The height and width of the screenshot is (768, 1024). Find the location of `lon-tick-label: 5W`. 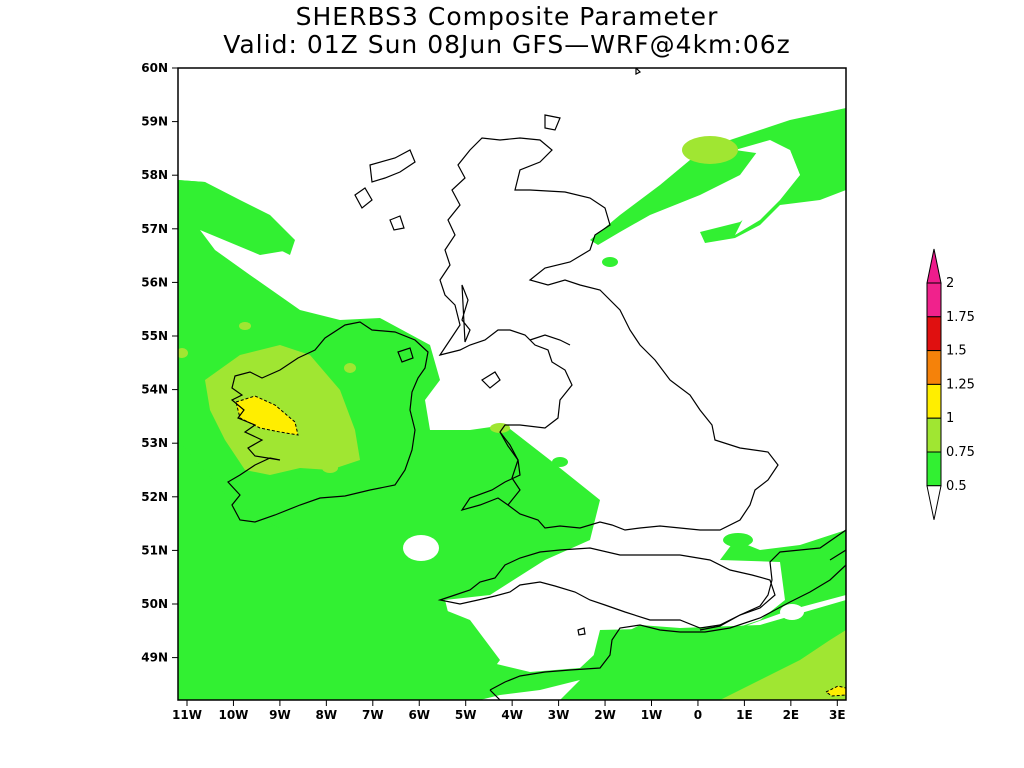

lon-tick-label: 5W is located at coordinates (466, 715).